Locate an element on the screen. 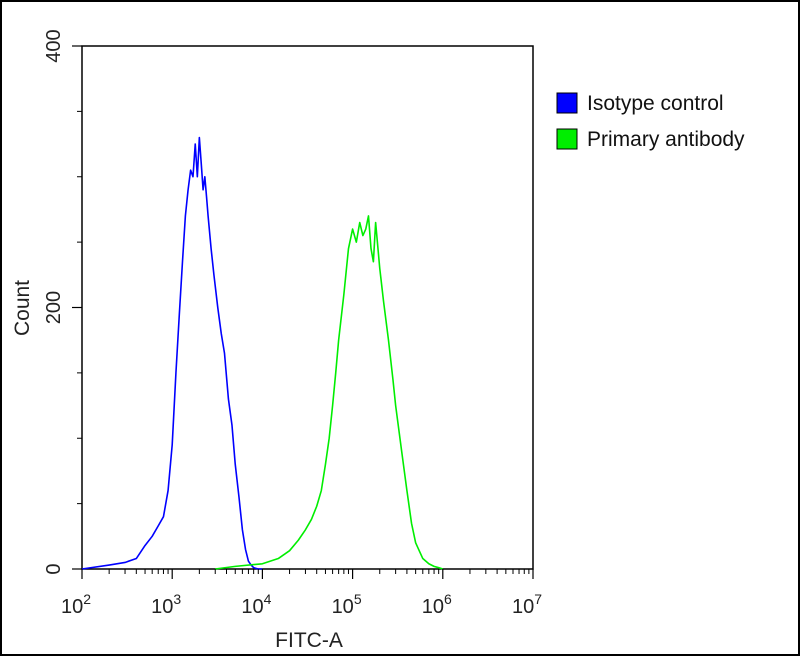  x-axis: 10² 10³ 10⁴ 10⁵ 10⁶ 10⁷ is located at coordinates (301, 593).